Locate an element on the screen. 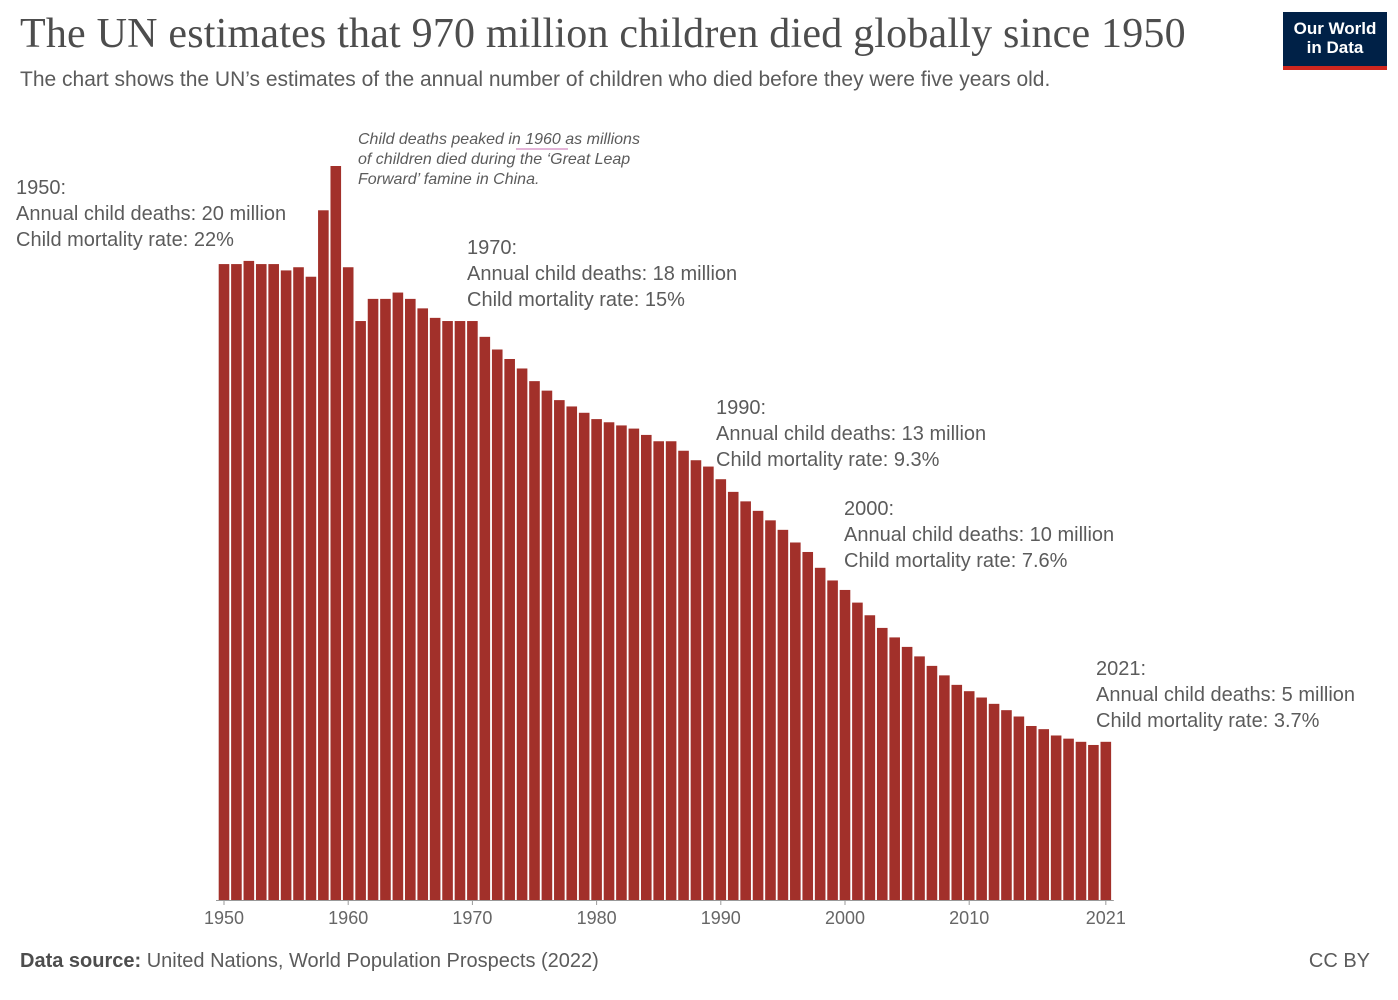 Image resolution: width=1398 pixels, height=1000 pixels. bar-1997 is located at coordinates (808, 725).